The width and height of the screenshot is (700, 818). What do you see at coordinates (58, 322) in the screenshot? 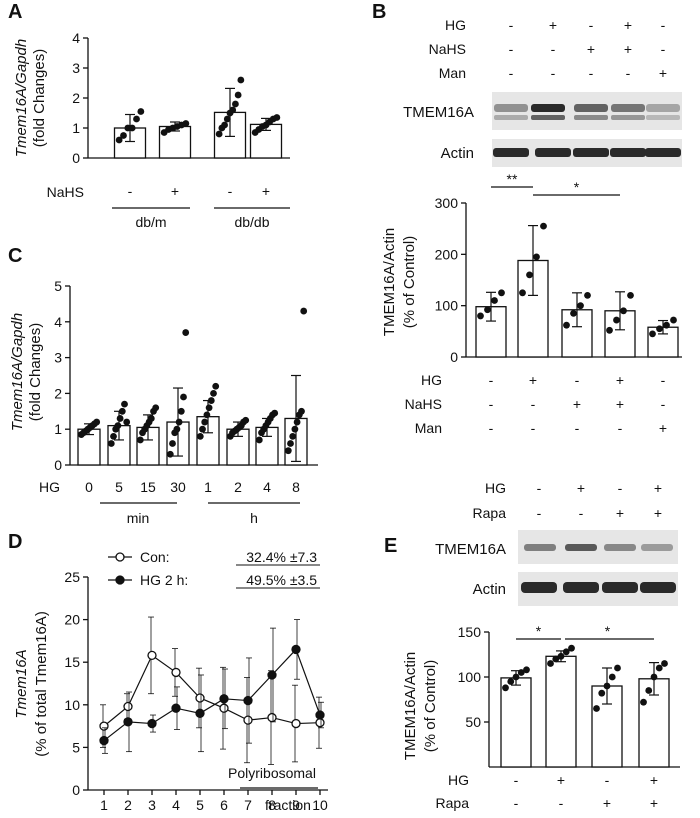
I see `c-ytick-label: 4` at bounding box center [58, 322].